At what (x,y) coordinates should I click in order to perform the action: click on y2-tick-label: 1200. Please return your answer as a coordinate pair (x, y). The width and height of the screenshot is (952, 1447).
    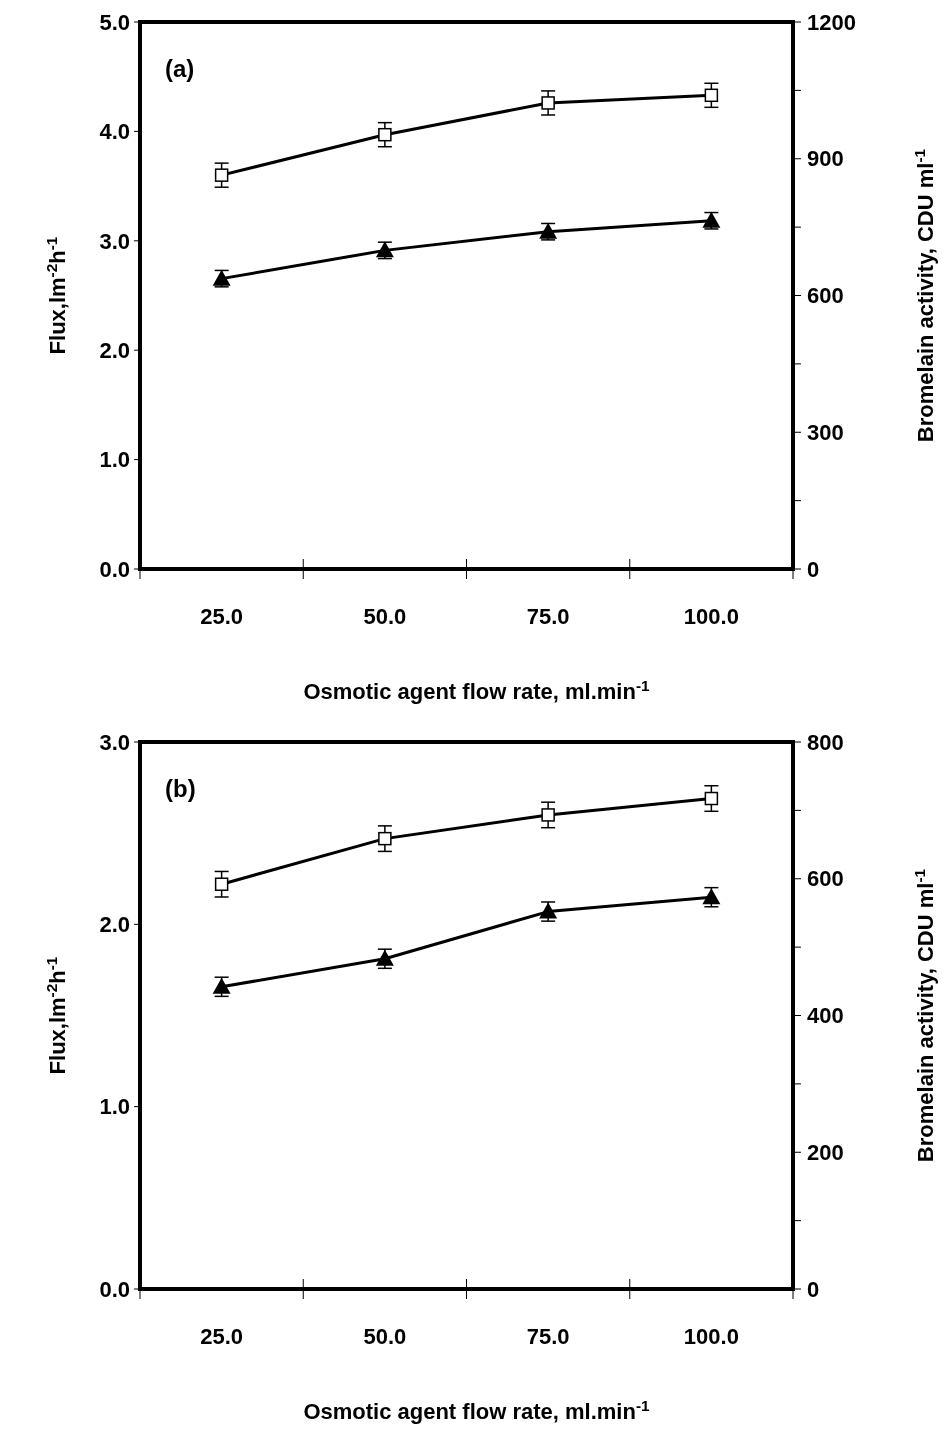
    Looking at the image, I should click on (831, 22).